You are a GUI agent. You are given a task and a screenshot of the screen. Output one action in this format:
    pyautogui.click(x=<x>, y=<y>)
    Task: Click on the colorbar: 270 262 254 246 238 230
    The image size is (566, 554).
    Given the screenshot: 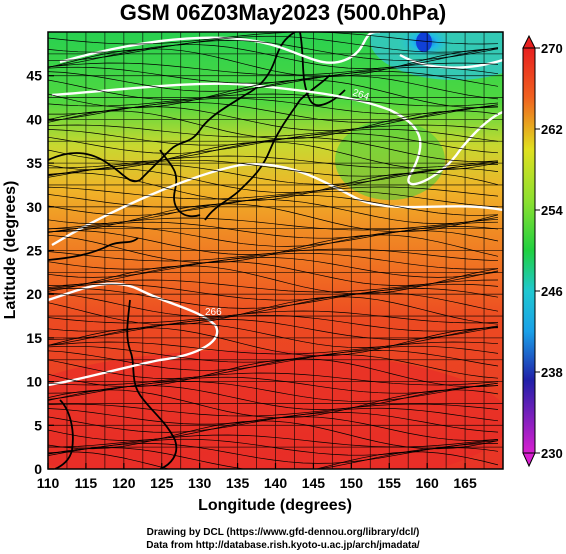 What is the action you would take?
    pyautogui.click(x=542, y=251)
    